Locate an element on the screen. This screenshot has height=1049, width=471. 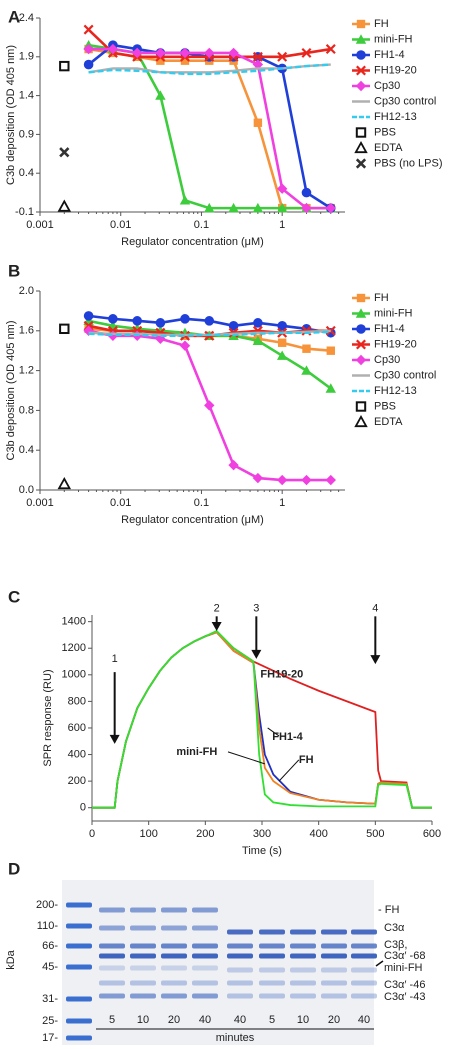
kda-marker: 110- is located at coordinates (48, 926).